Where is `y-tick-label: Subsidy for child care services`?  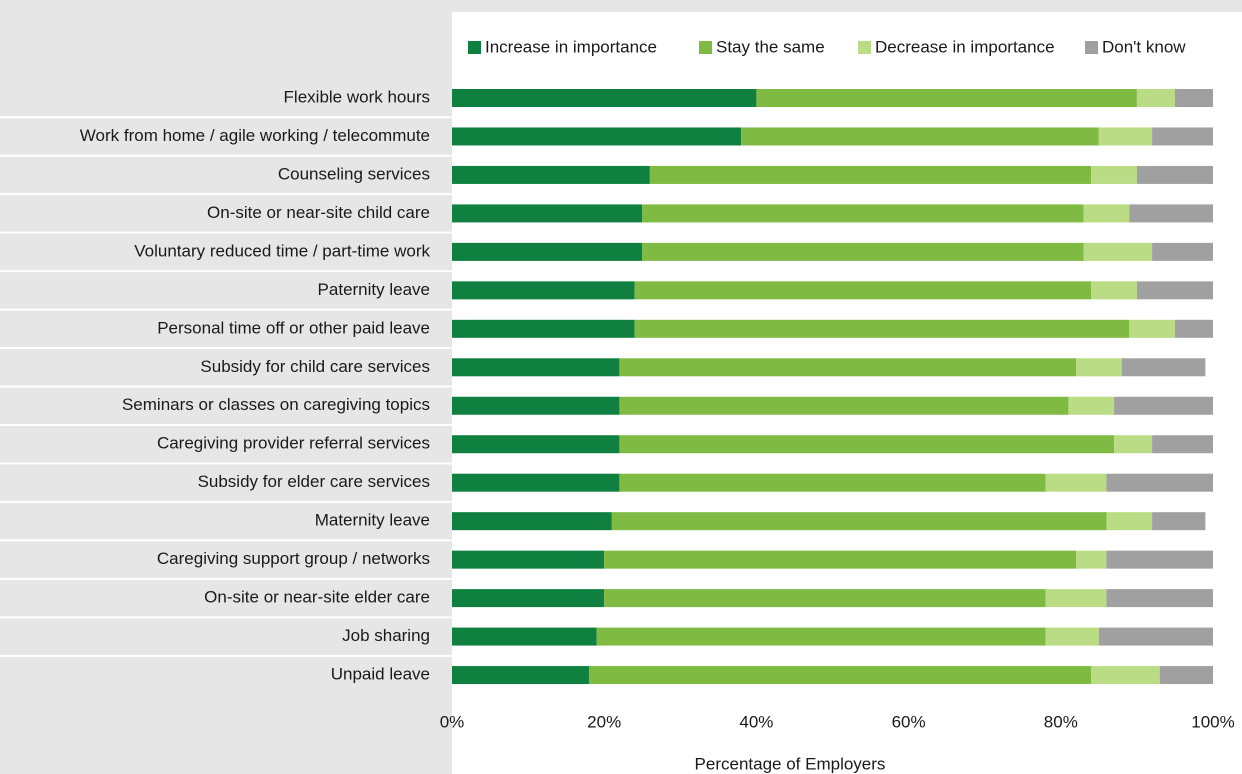
y-tick-label: Subsidy for child care services is located at coordinates (315, 366).